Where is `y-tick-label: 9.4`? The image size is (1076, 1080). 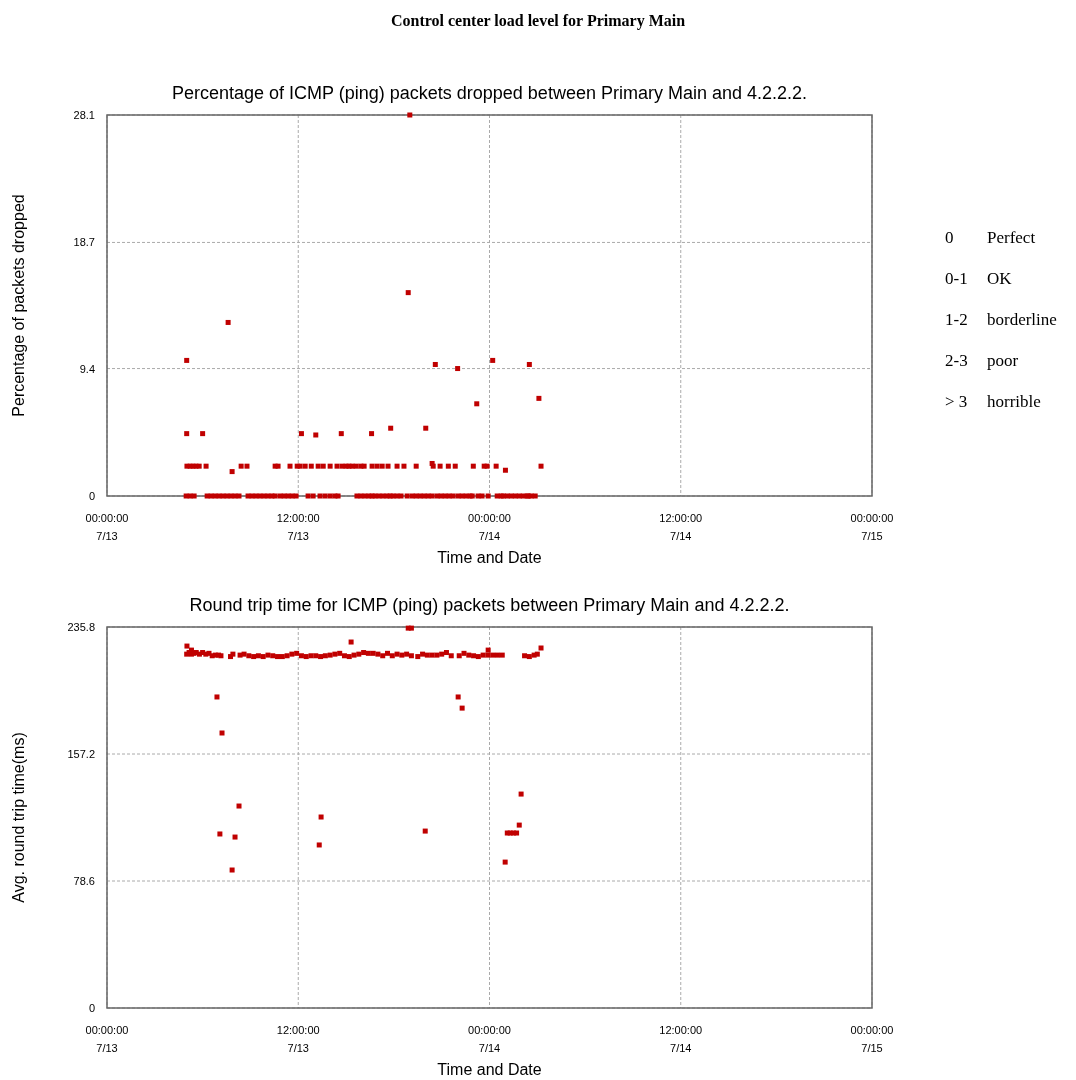
y-tick-label: 9.4 is located at coordinates (87, 368).